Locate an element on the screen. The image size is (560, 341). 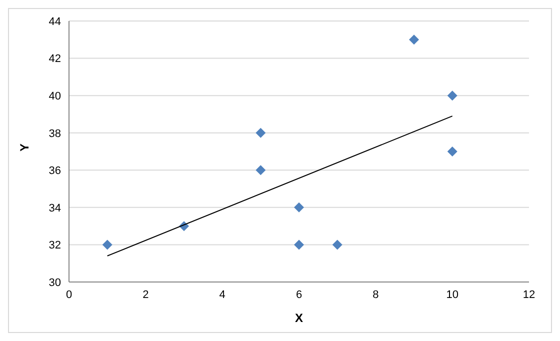
x-tick-label: 6 is located at coordinates (299, 294).